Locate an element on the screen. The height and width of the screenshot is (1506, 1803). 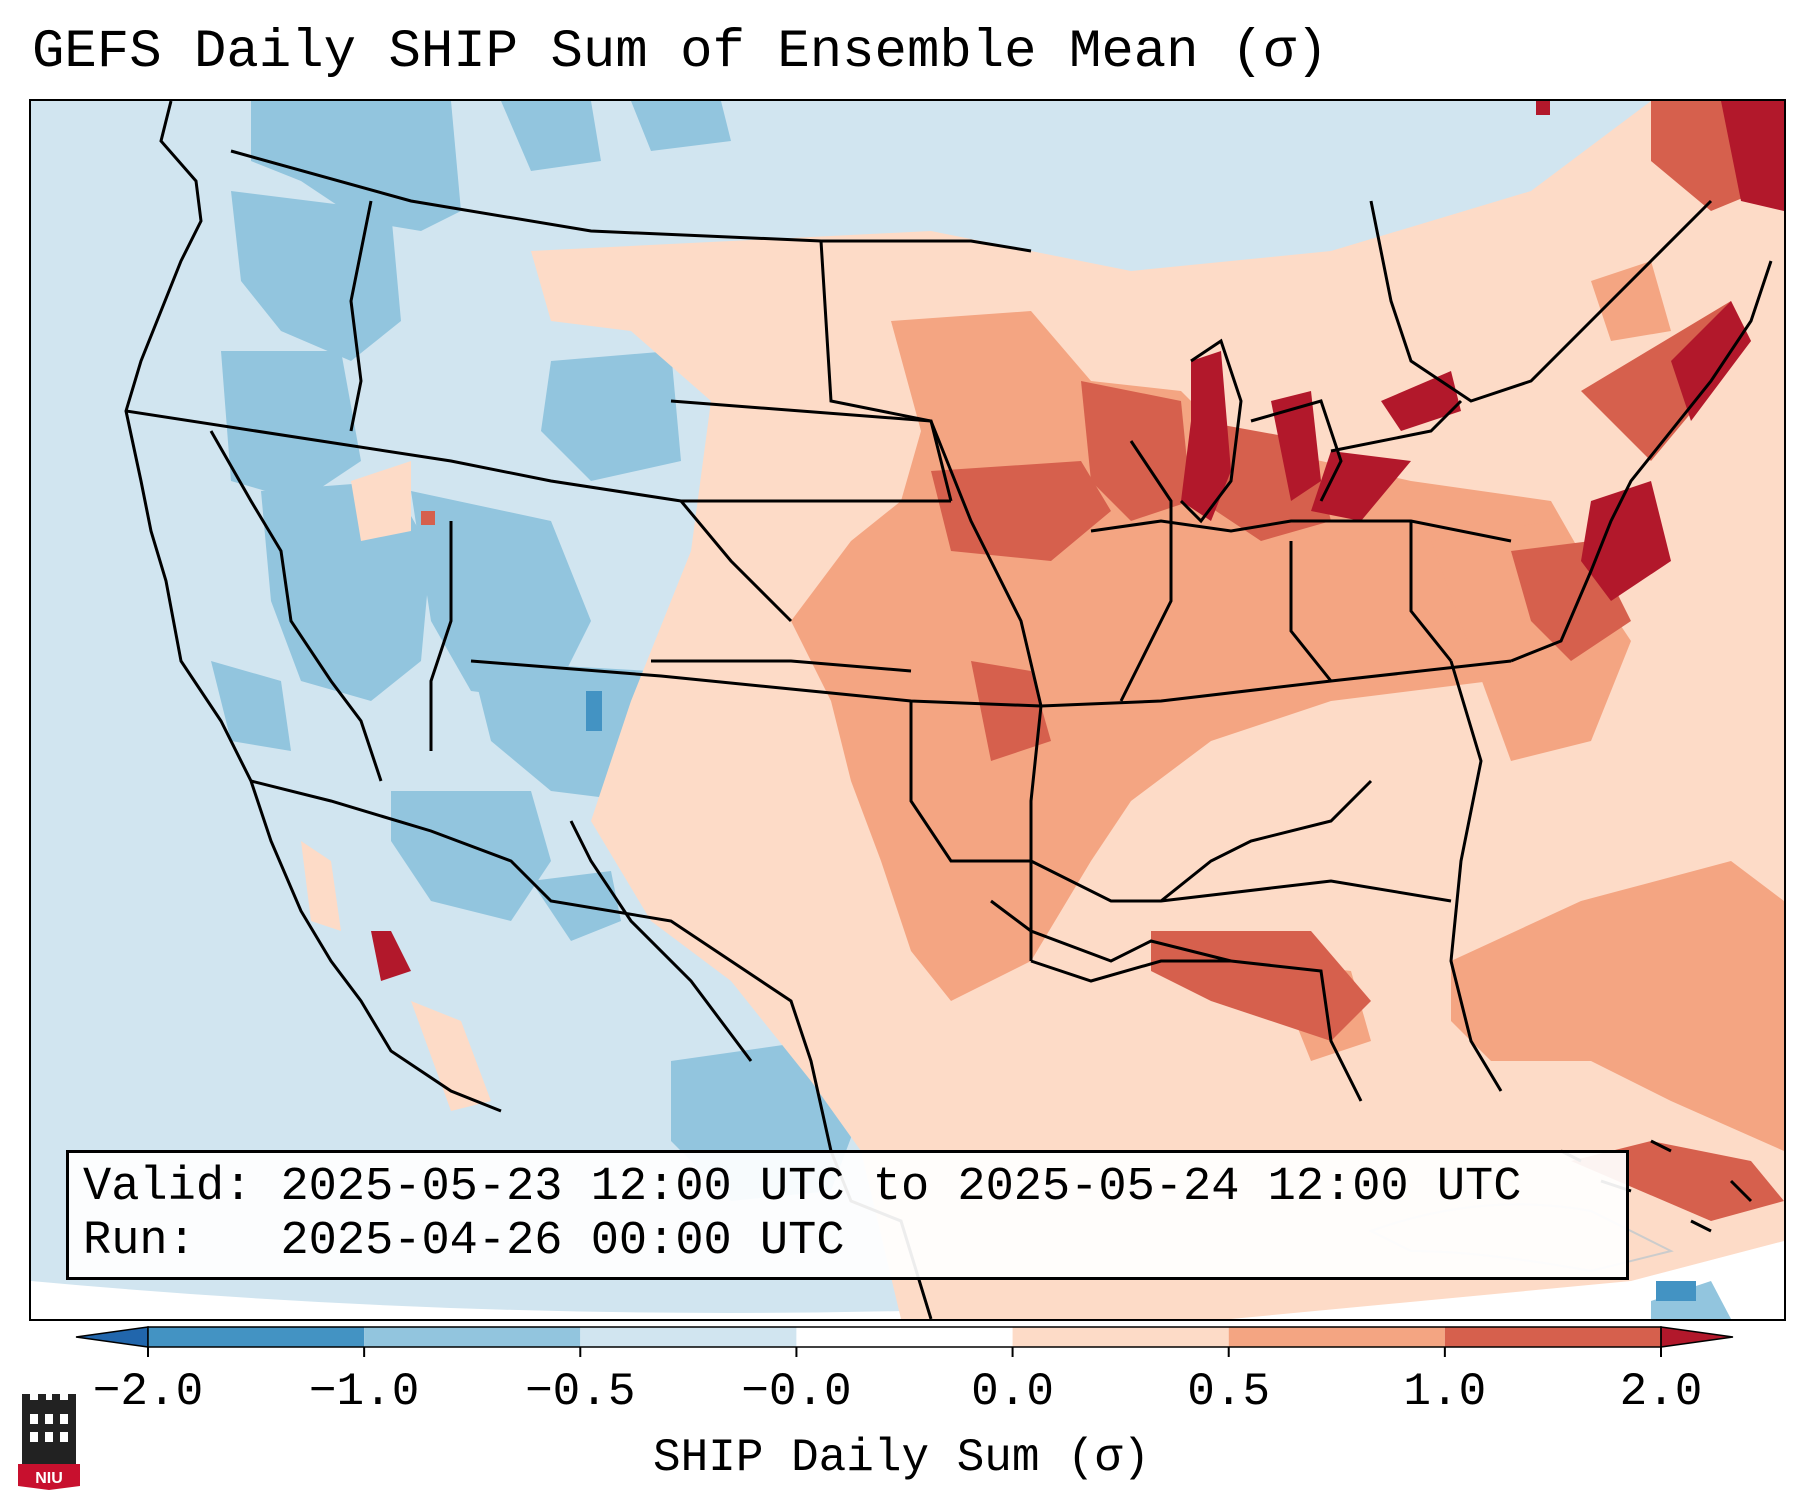
colorbar-extend-low is located at coordinates (112, 1337).